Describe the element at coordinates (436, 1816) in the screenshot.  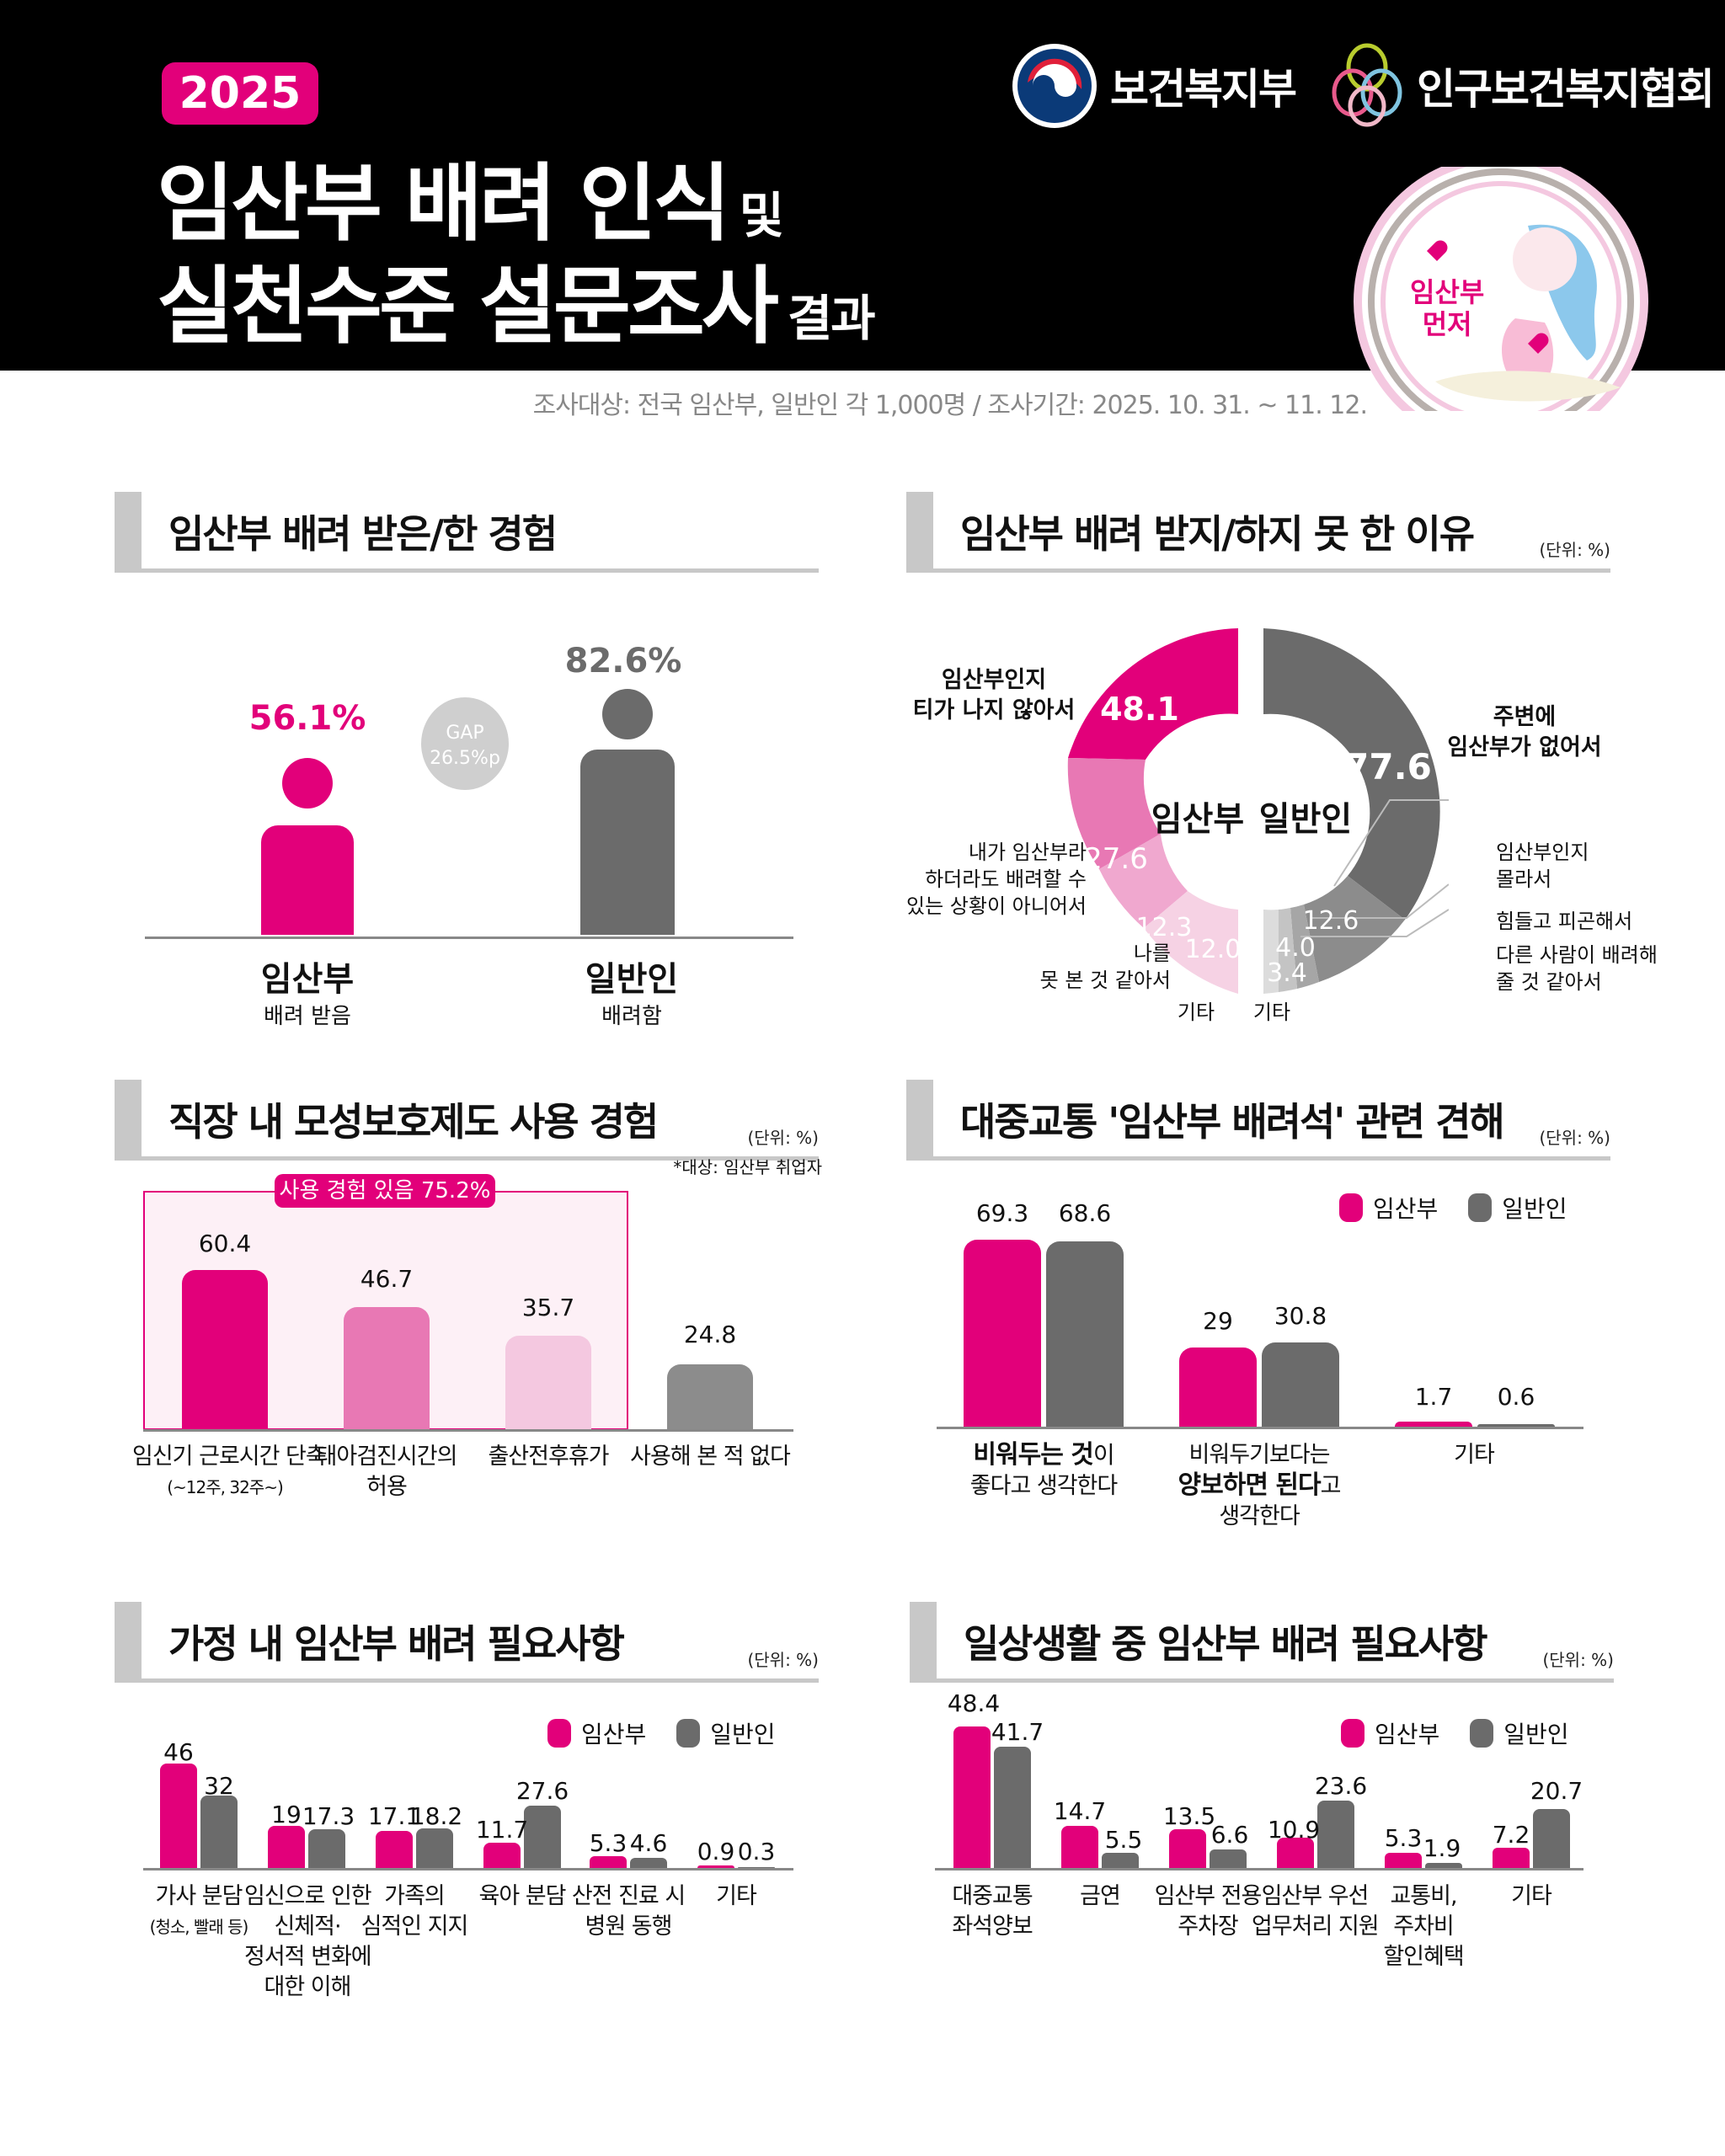
I see `value-g2: 18.2` at that location.